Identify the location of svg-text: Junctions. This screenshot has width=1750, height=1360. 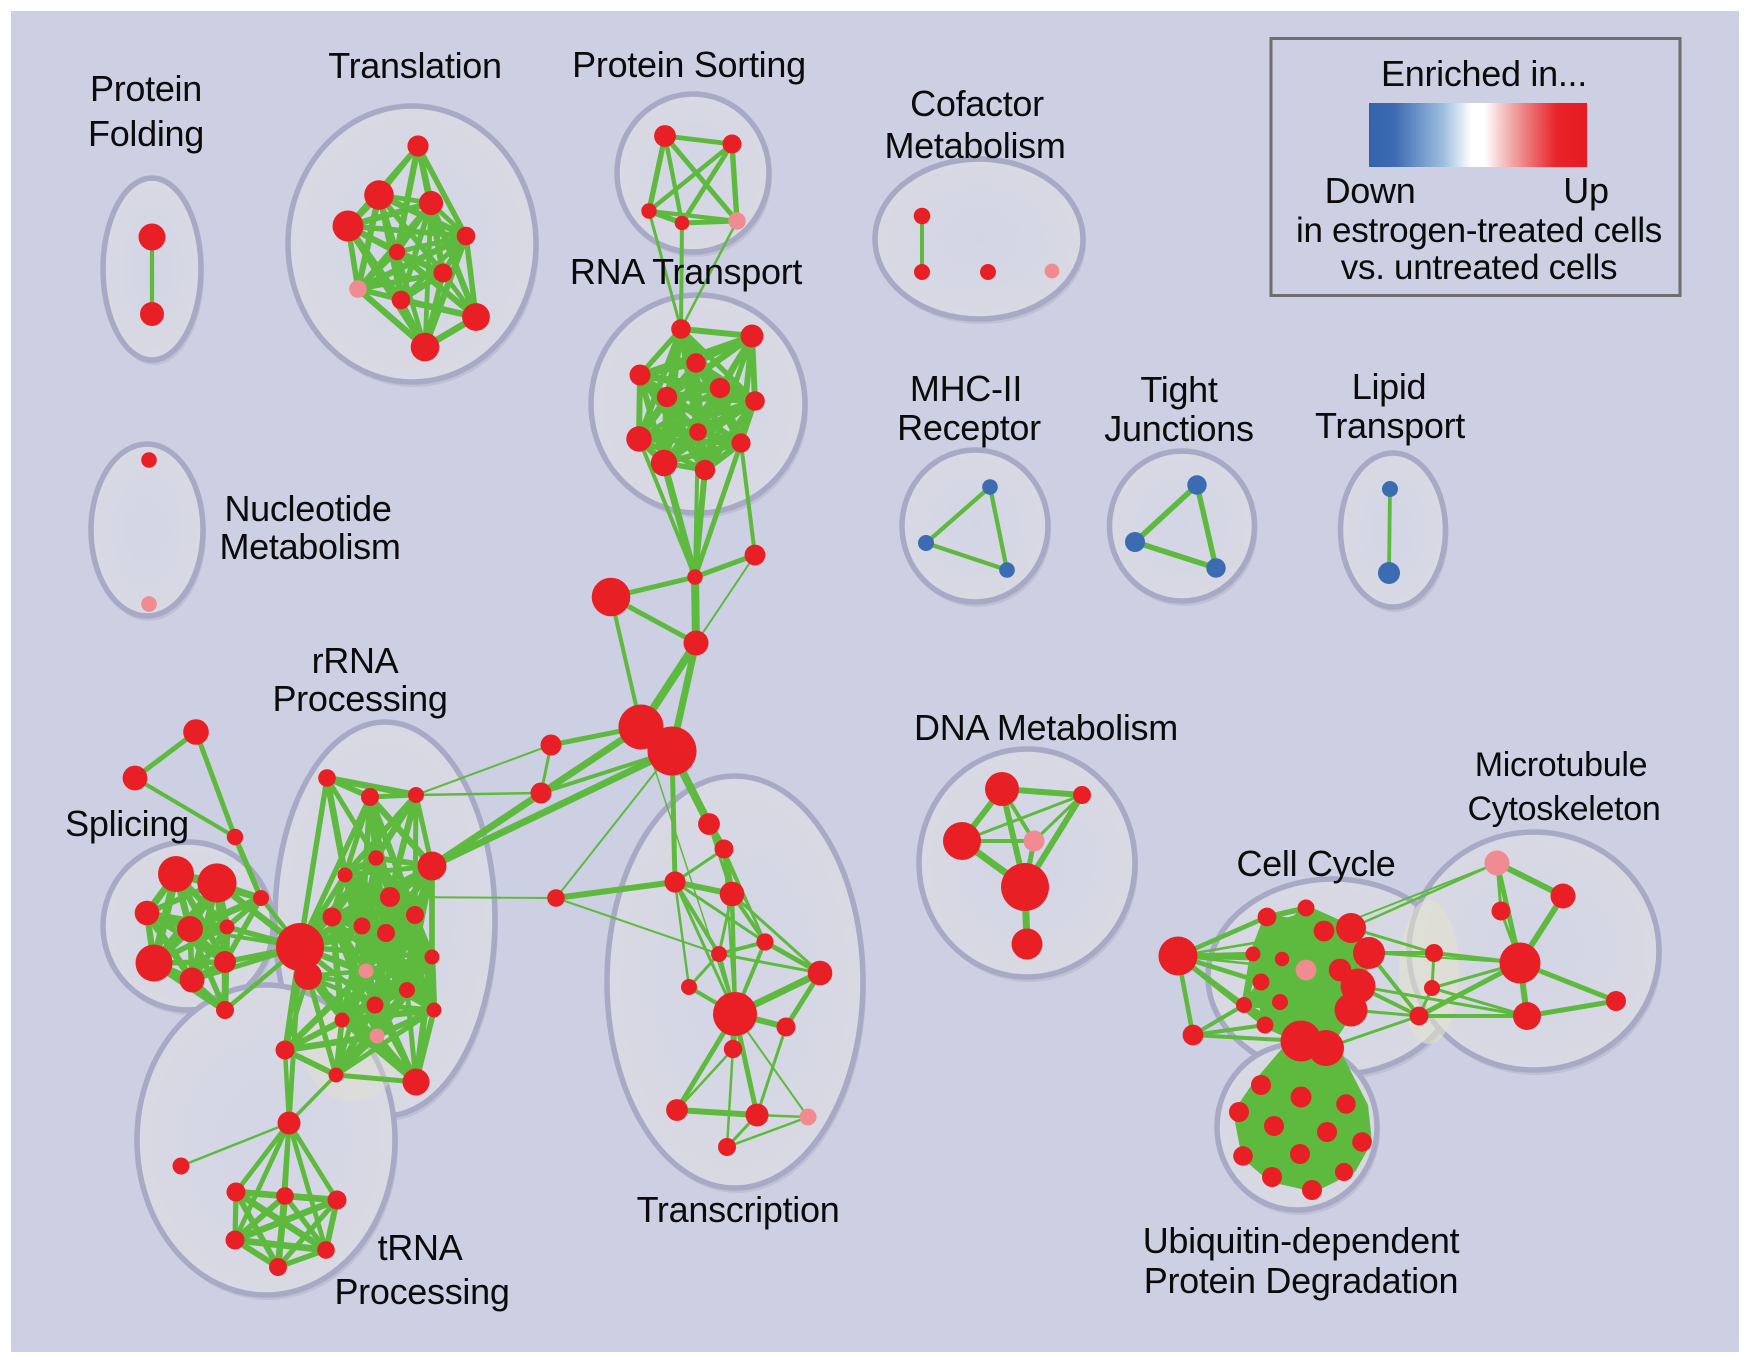
(1178, 428).